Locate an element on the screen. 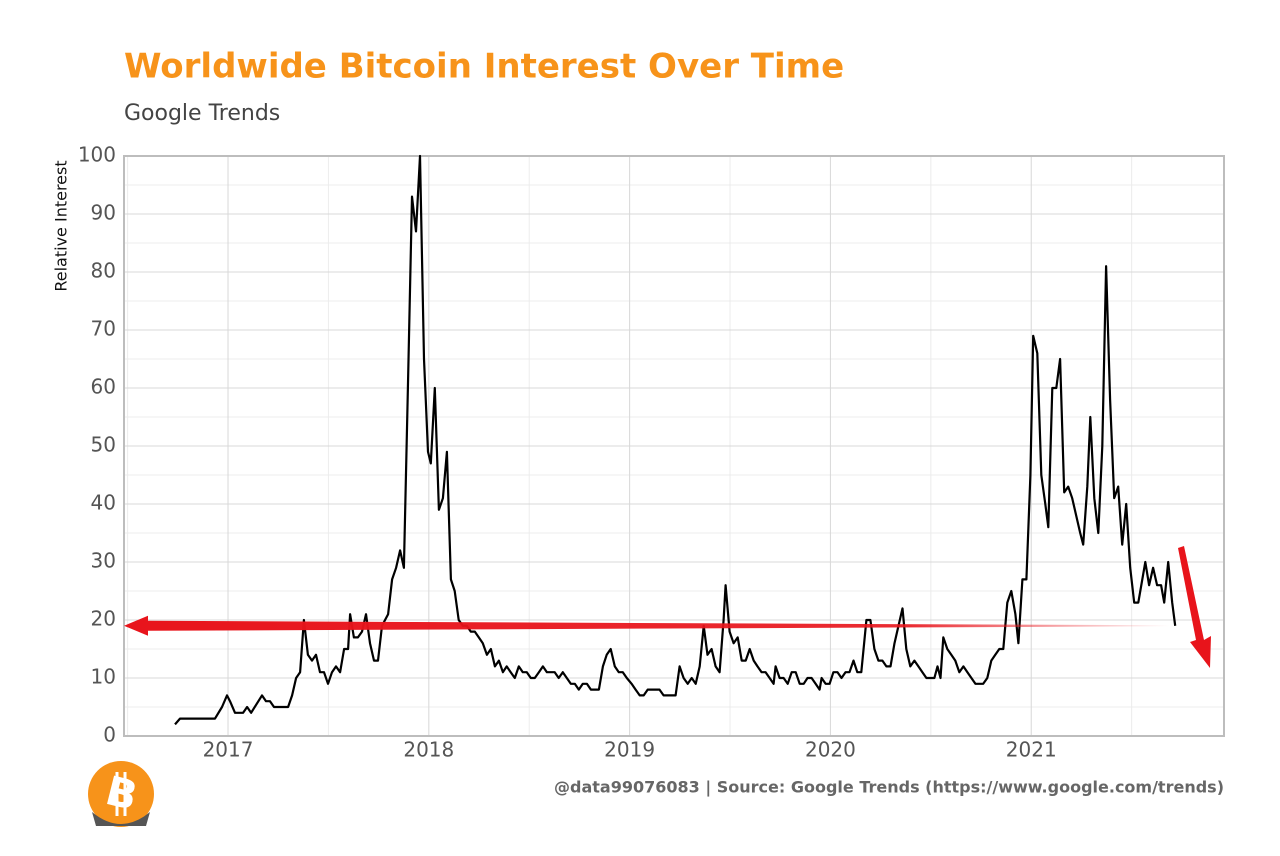 Image resolution: width=1280 pixels, height=856 pixels. y-tick-label: 10 is located at coordinates (103, 677).